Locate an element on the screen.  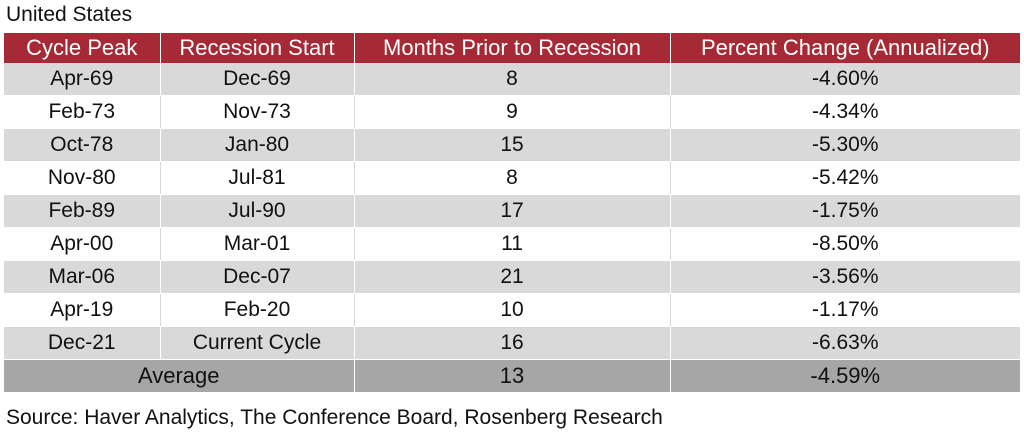
cell-cycle-peak: Mar-06 is located at coordinates (82, 277).